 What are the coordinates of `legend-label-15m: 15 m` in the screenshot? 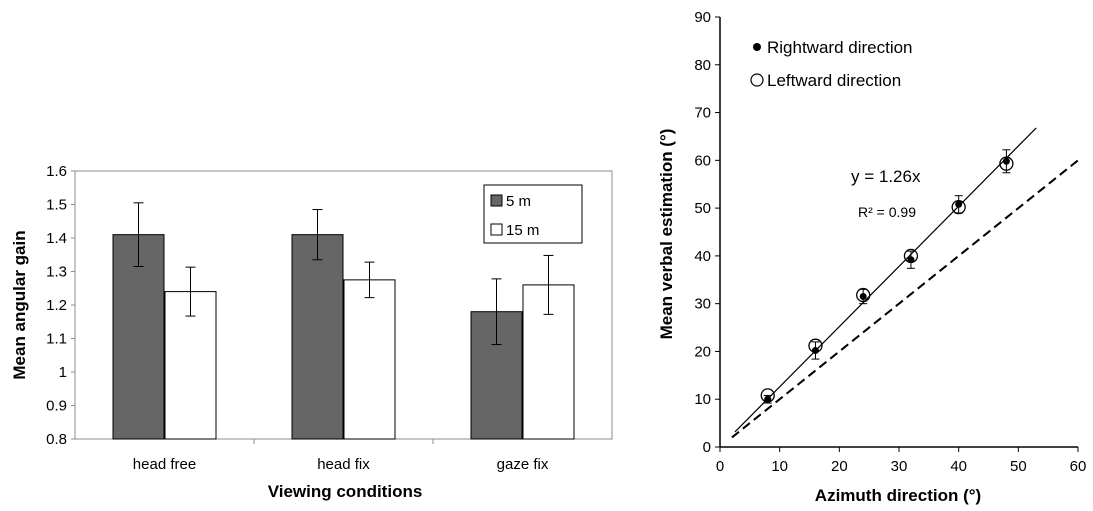 It's located at (522, 230).